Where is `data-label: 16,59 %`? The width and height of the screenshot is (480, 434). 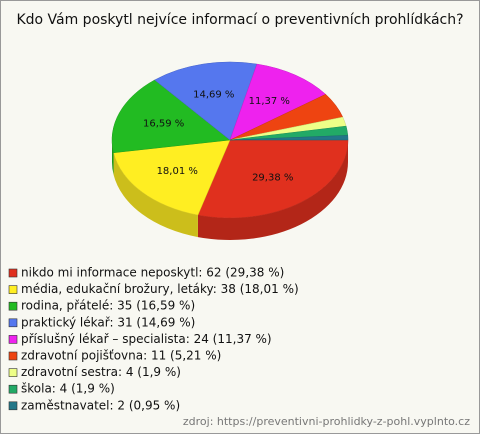 data-label: 16,59 % is located at coordinates (163, 124).